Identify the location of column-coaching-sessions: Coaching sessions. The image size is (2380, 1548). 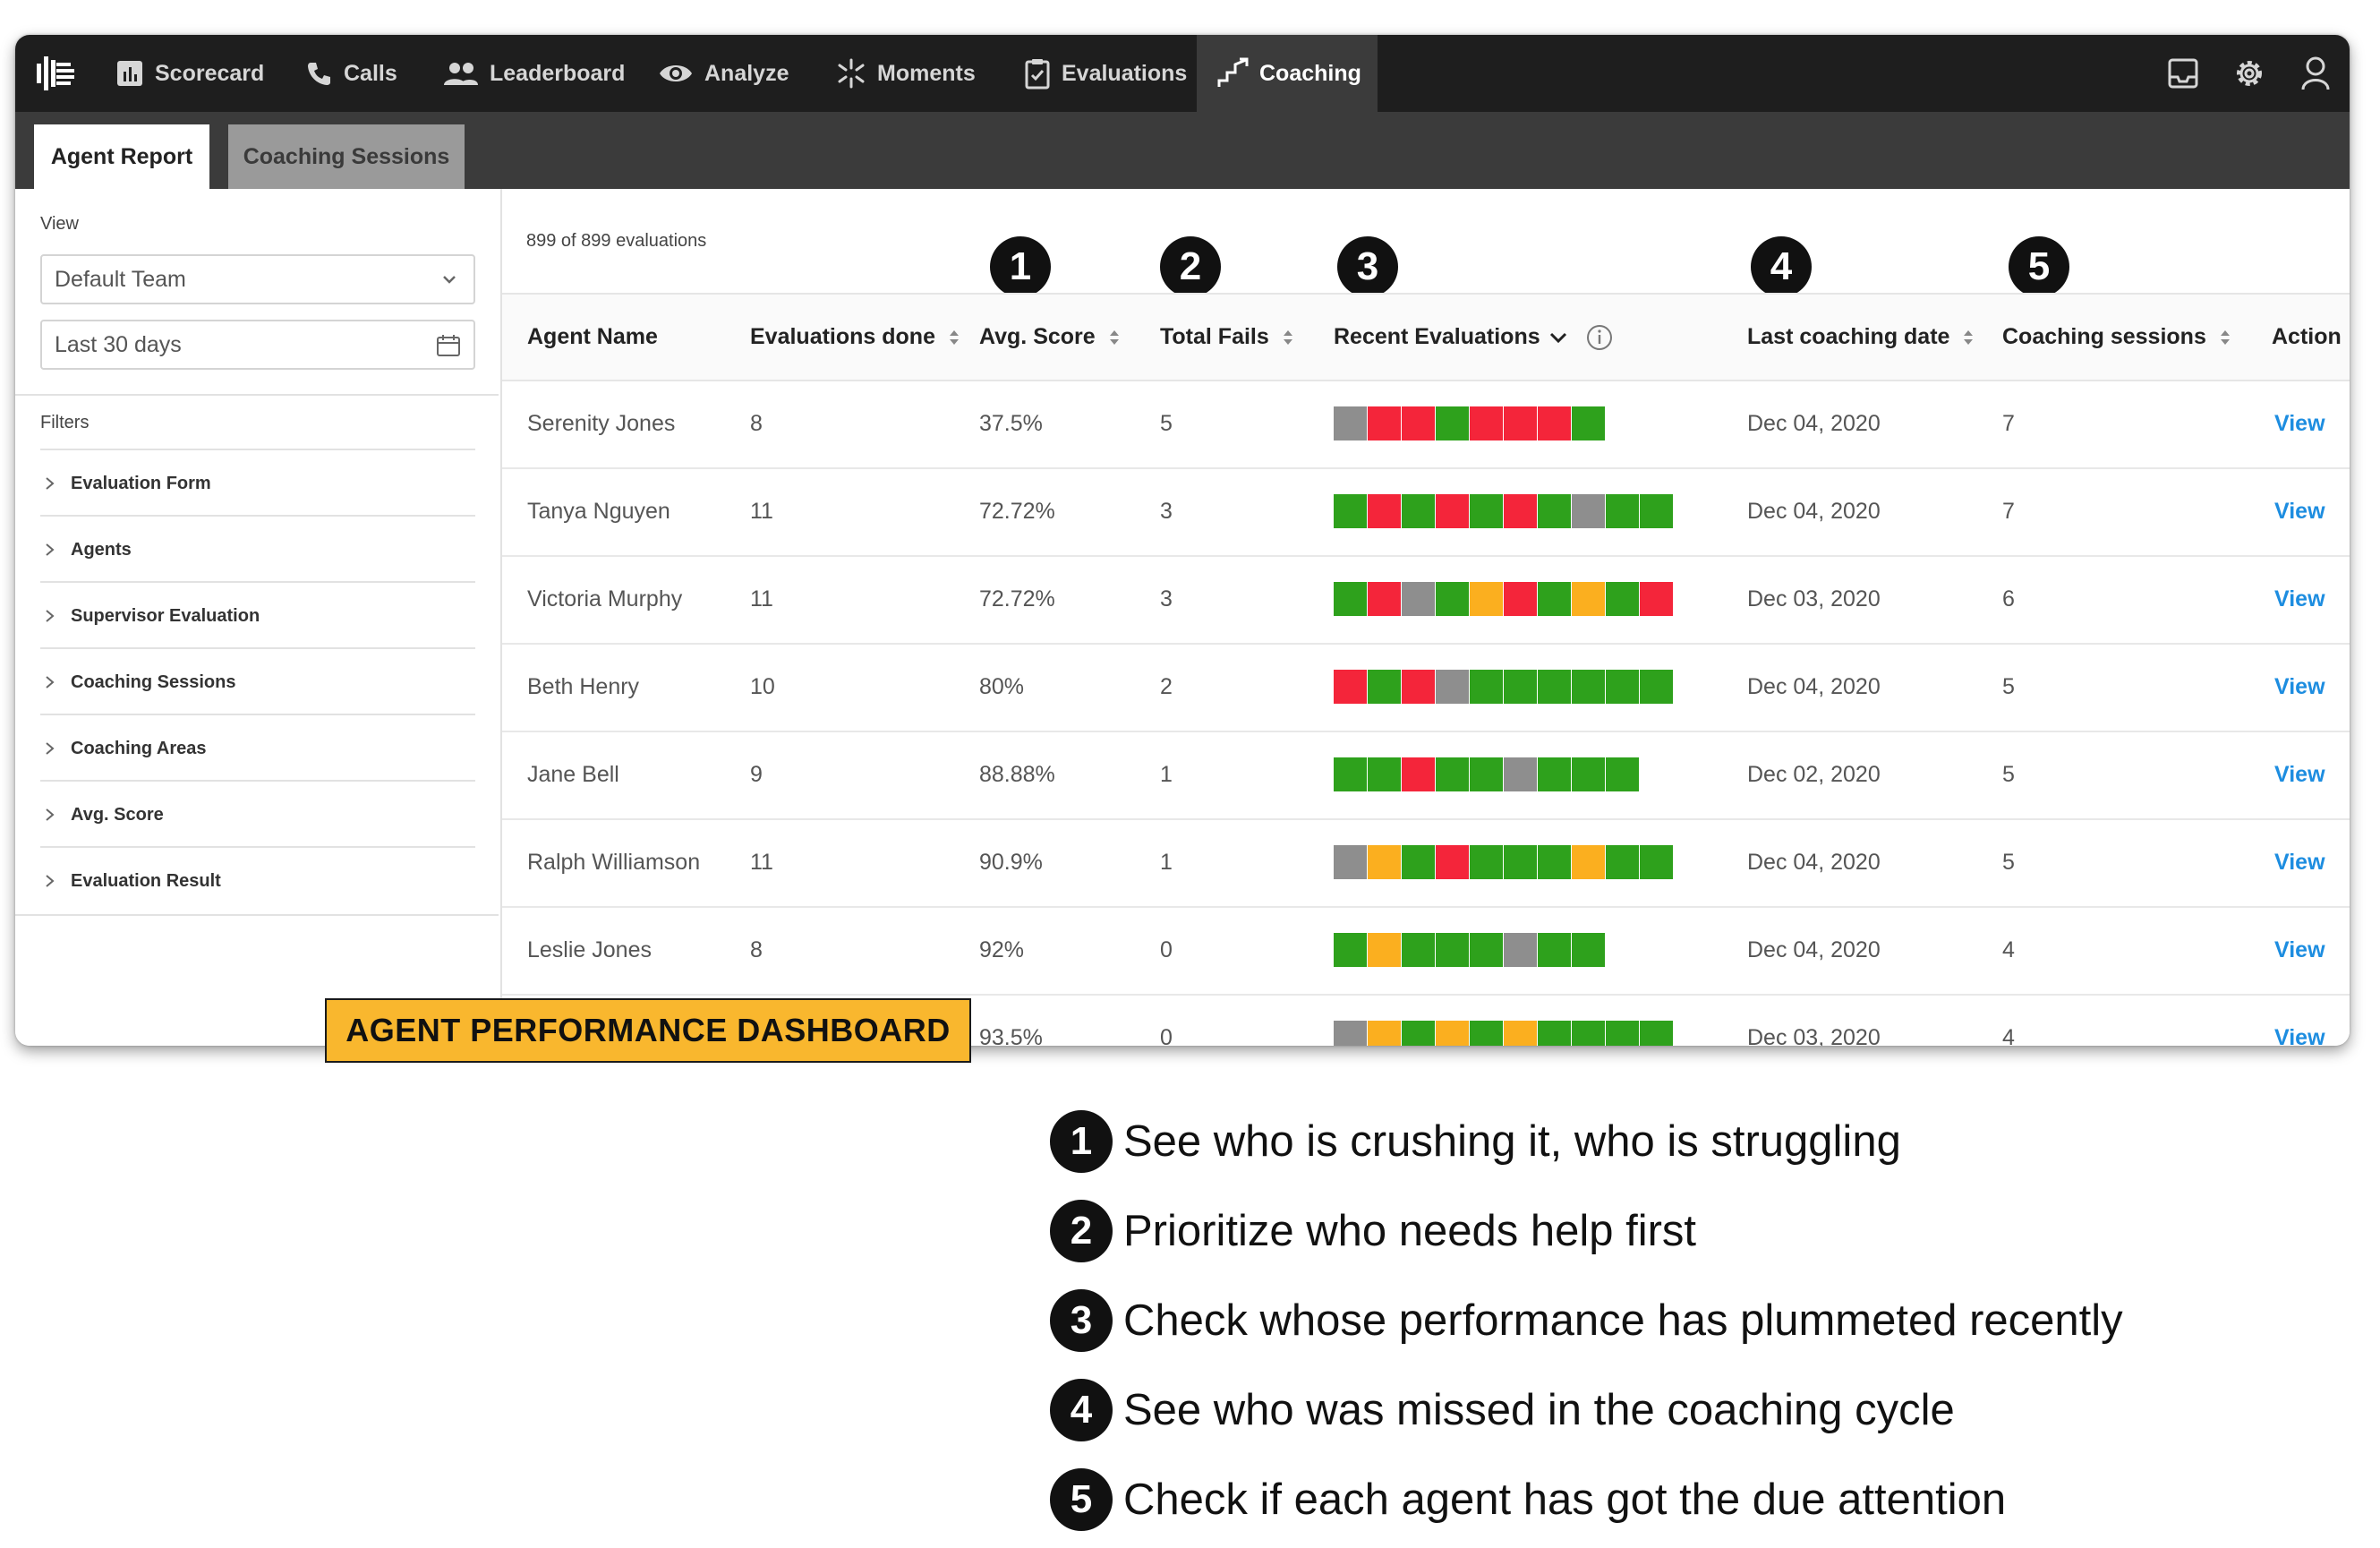
(2117, 338).